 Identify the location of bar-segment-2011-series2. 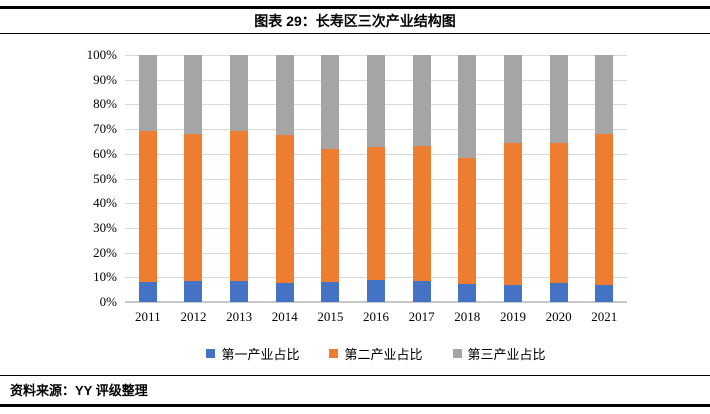
(147, 93).